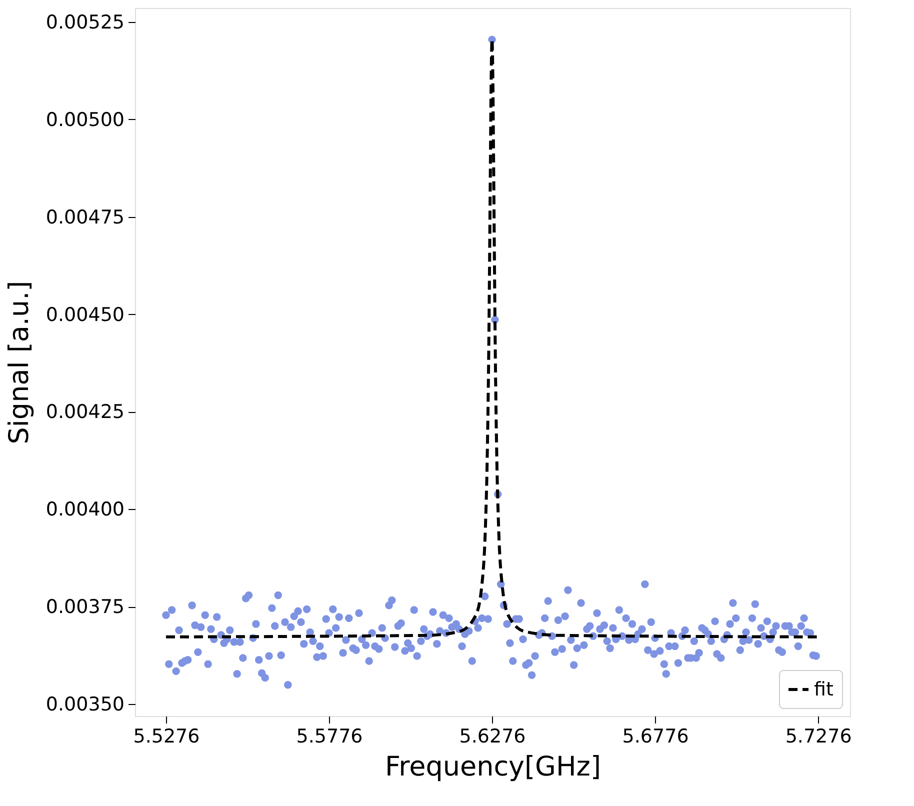 This screenshot has height=806, width=914. Describe the element at coordinates (824, 689) in the screenshot. I see `legend-label: fit` at that location.